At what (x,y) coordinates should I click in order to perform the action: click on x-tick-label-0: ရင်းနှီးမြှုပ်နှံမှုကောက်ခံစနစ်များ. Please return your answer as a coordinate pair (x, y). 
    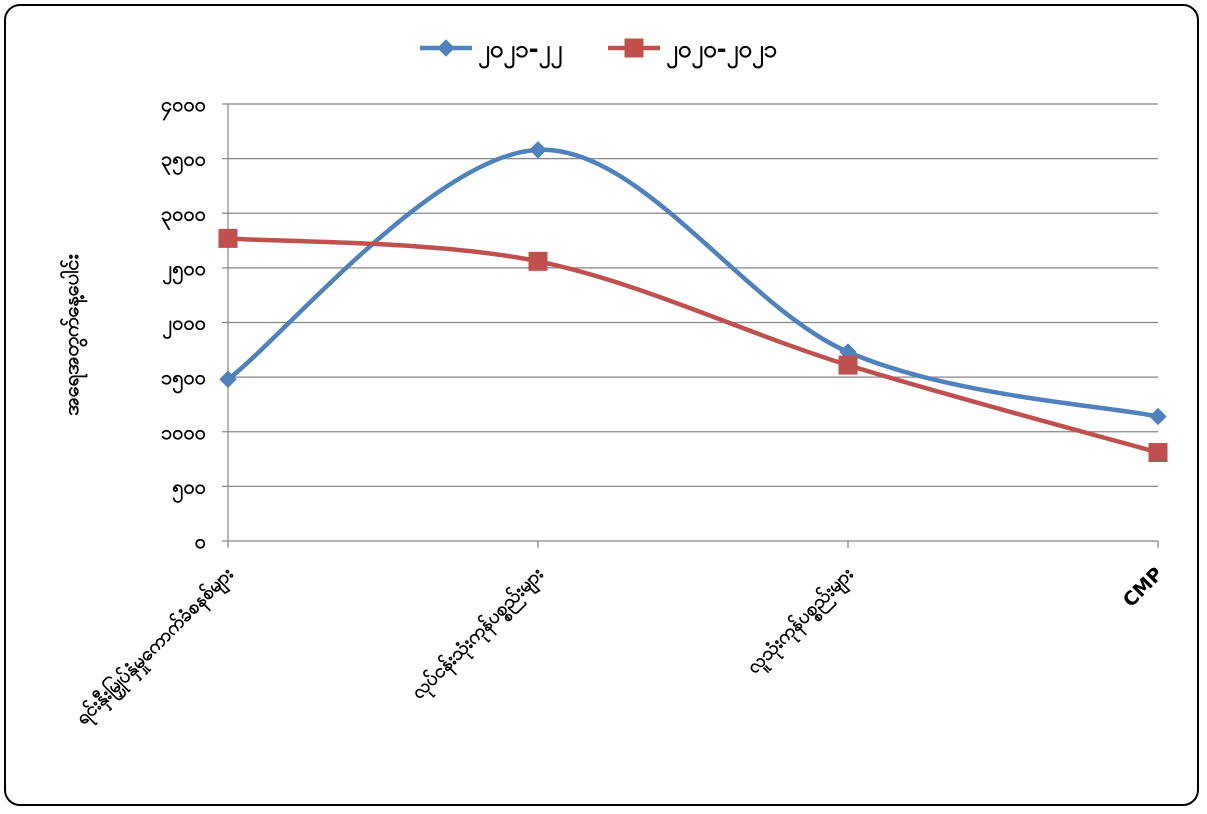
    Looking at the image, I should click on (155, 647).